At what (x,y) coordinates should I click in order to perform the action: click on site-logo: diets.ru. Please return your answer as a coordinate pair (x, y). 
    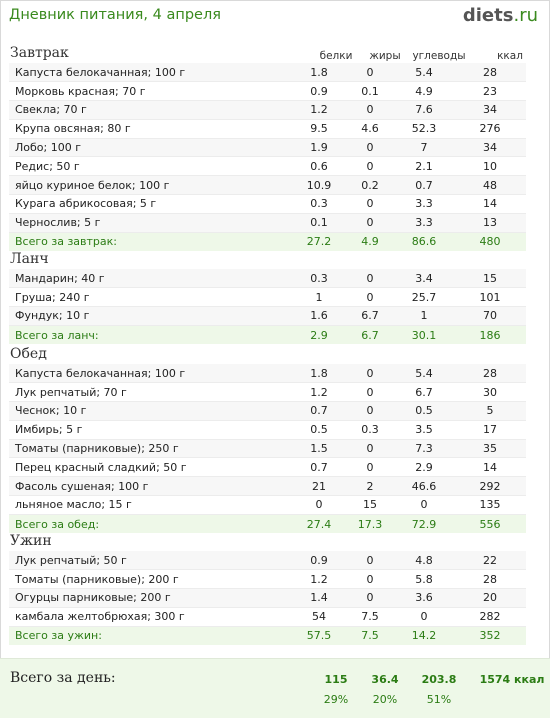
    Looking at the image, I should click on (500, 15).